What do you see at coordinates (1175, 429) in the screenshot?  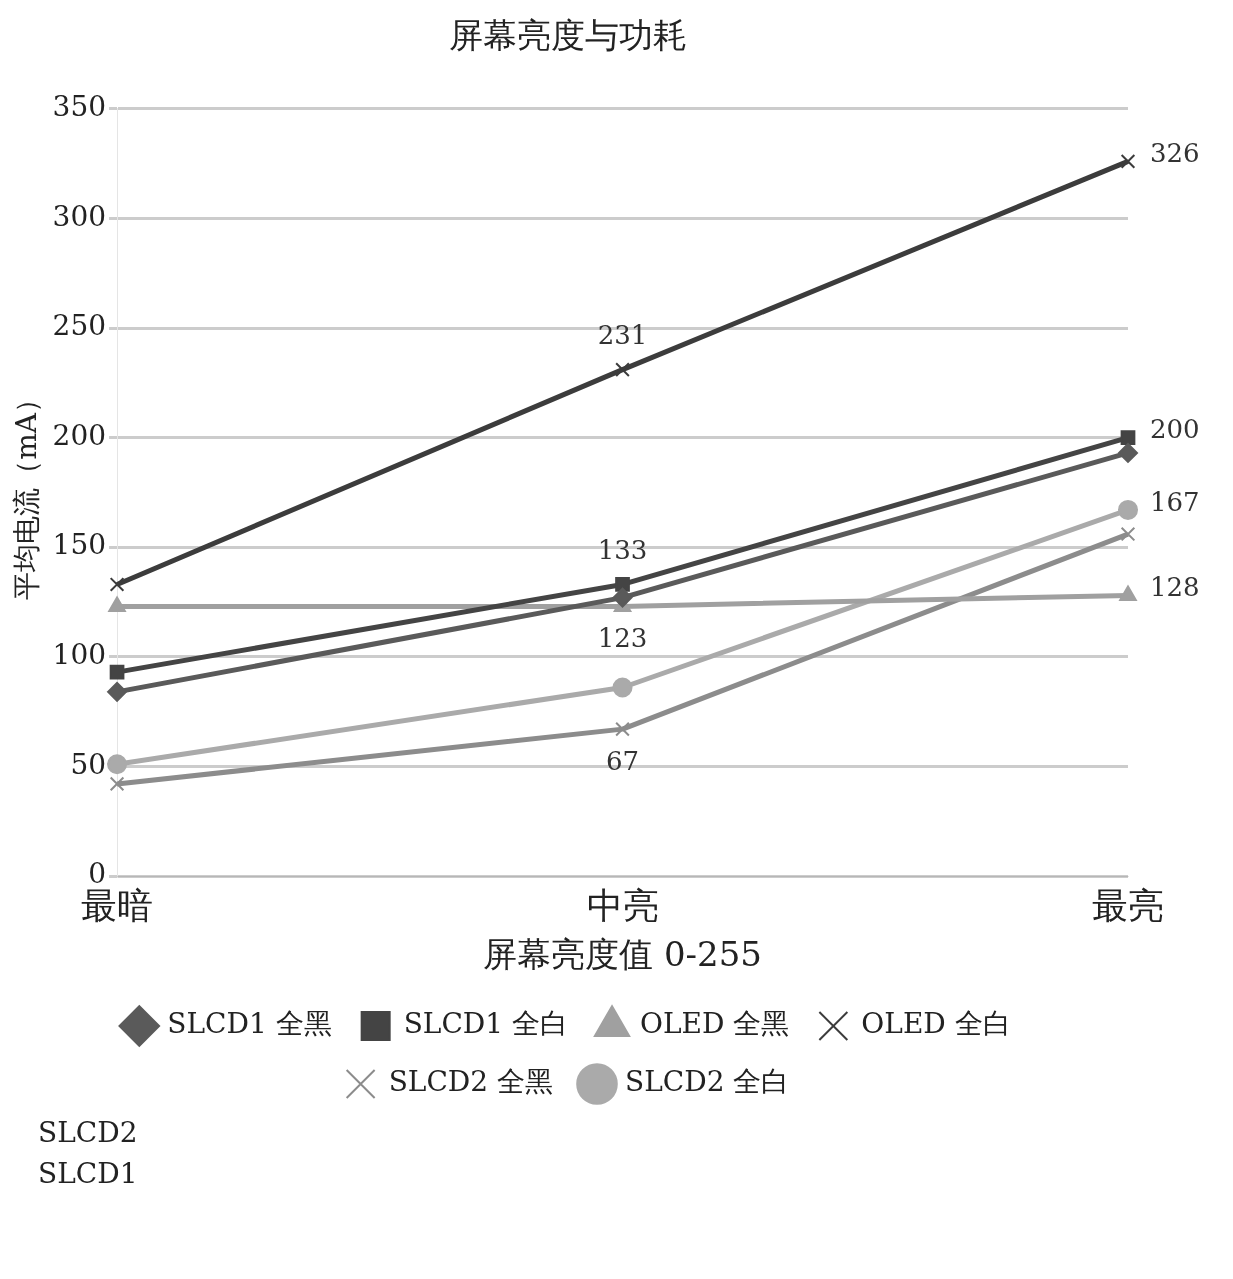 I see `data-label: 200` at bounding box center [1175, 429].